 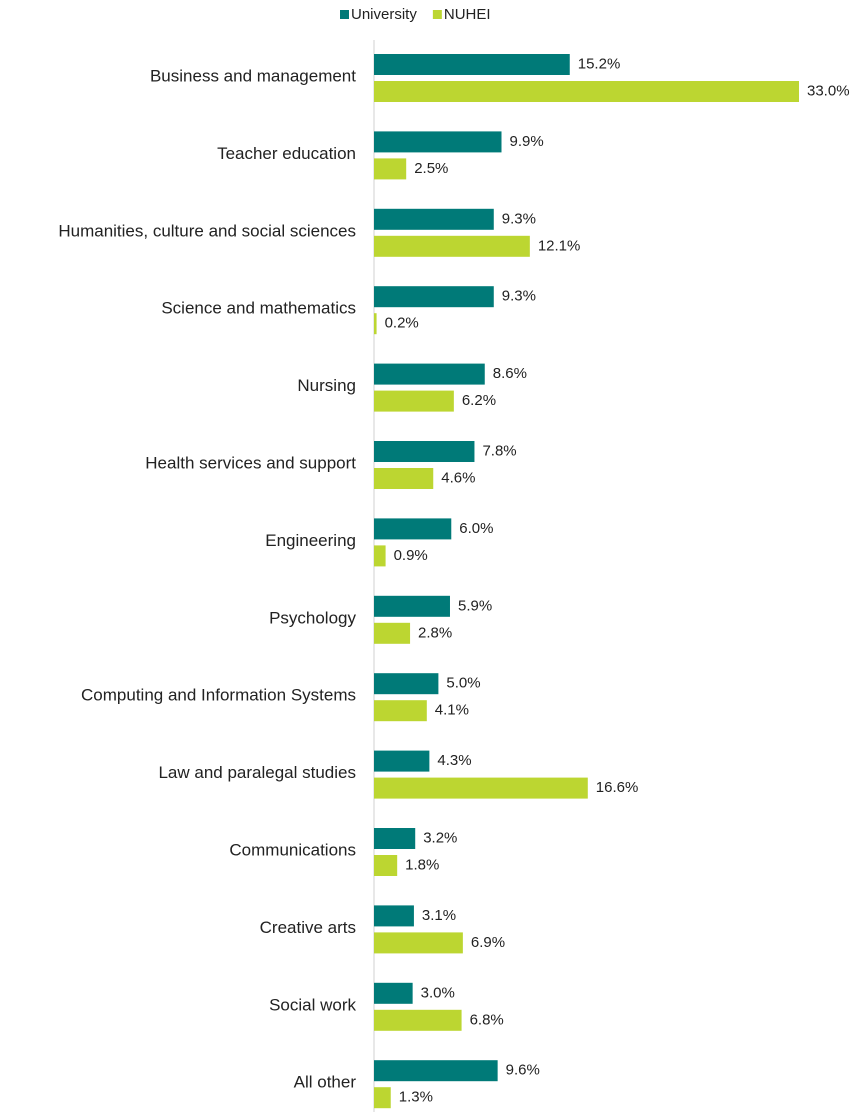 I want to click on value-label: 0.2%, so click(x=402, y=323).